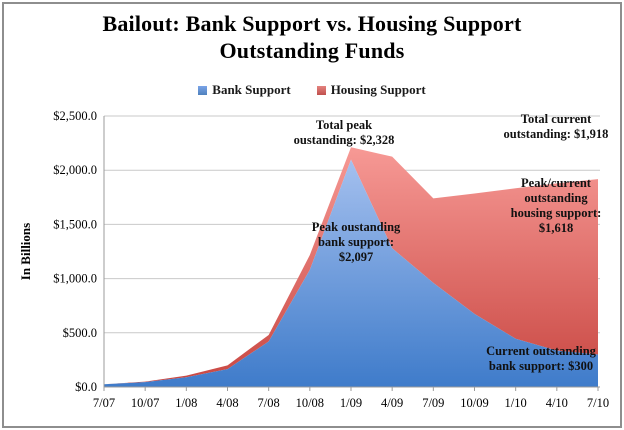  What do you see at coordinates (186, 403) in the screenshot?
I see `svg-text: 1/08` at bounding box center [186, 403].